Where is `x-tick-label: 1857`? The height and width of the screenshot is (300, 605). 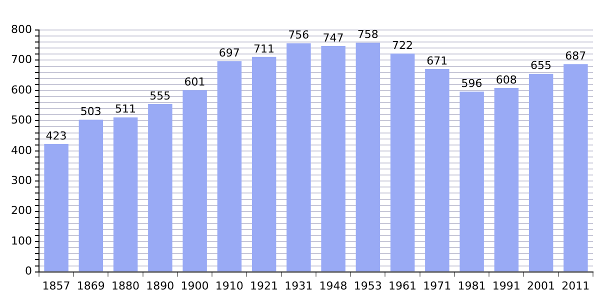
x-tick-label: 1857 is located at coordinates (56, 285).